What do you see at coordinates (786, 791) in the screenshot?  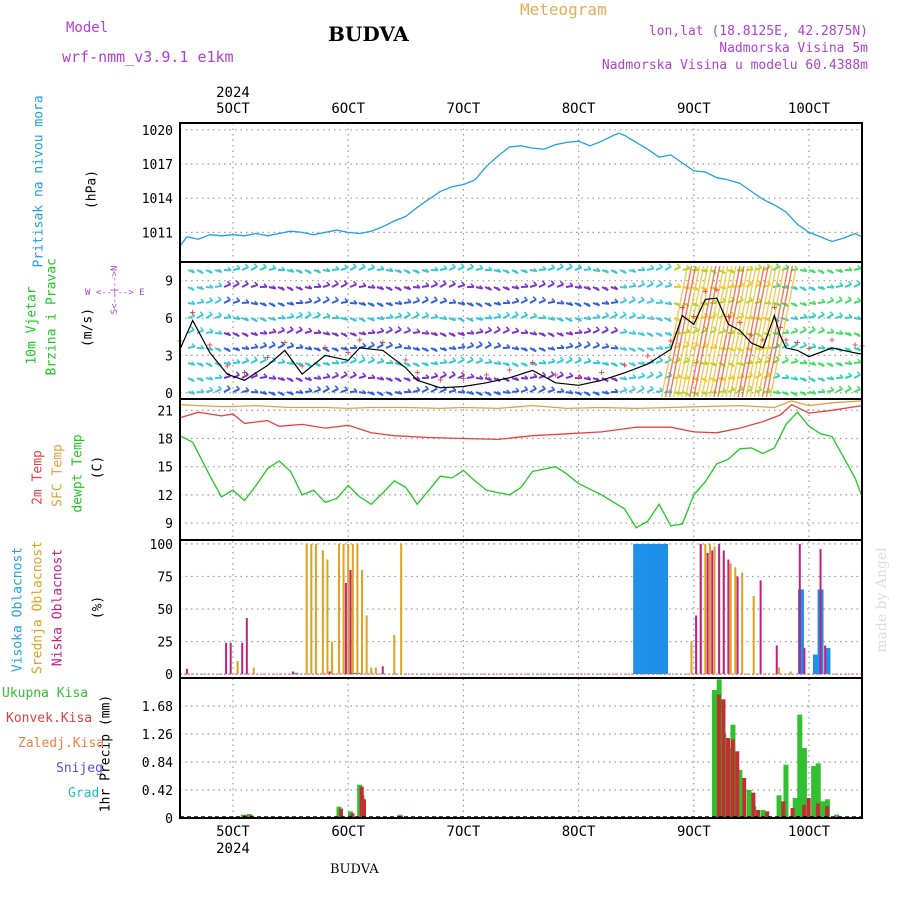 I see `total-rain-bar` at bounding box center [786, 791].